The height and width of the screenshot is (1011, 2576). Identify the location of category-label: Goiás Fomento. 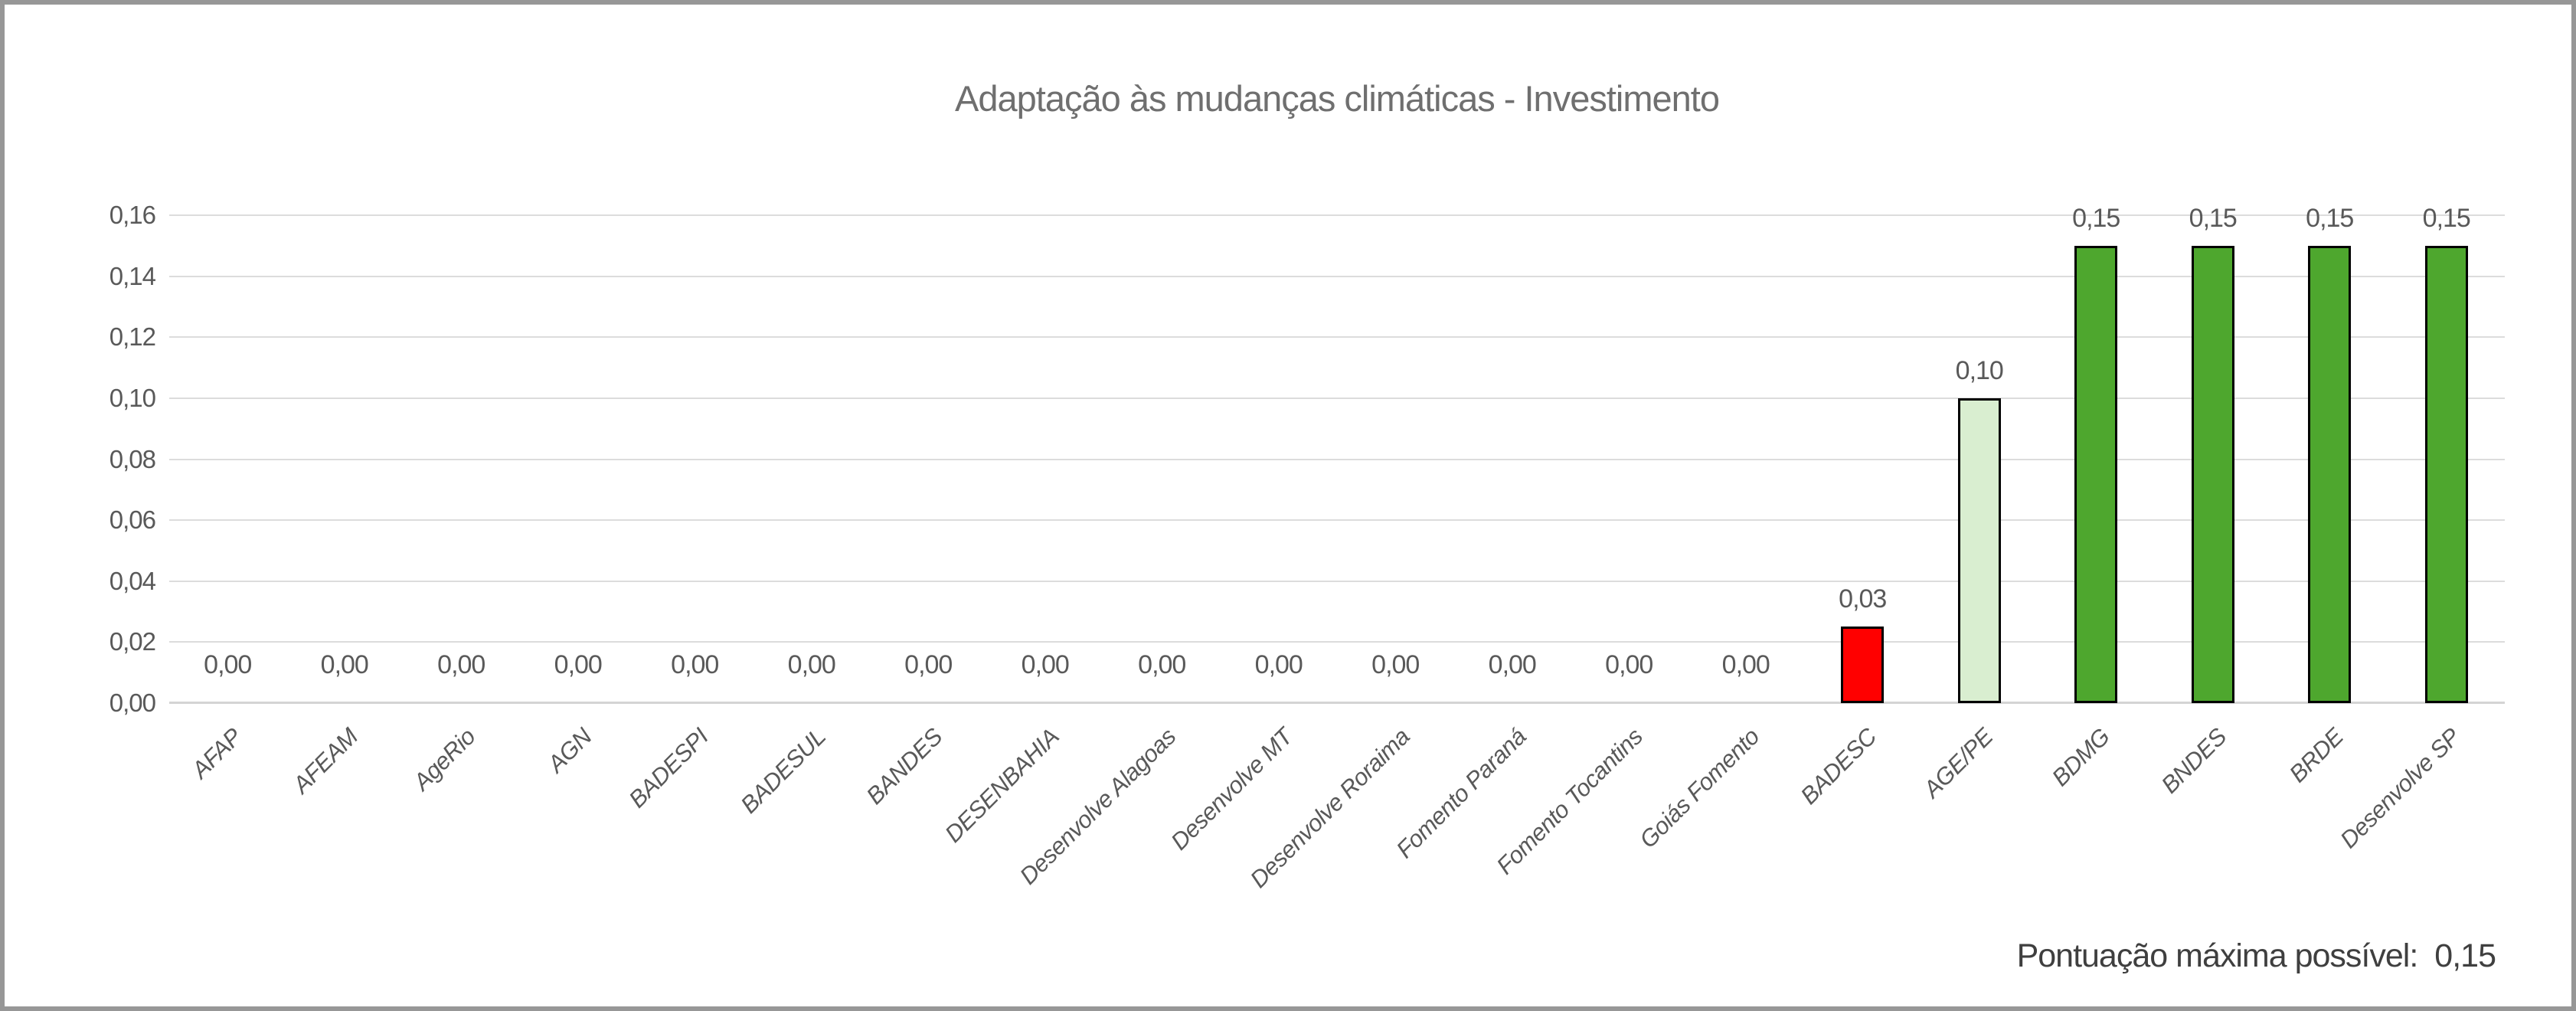
(1699, 788).